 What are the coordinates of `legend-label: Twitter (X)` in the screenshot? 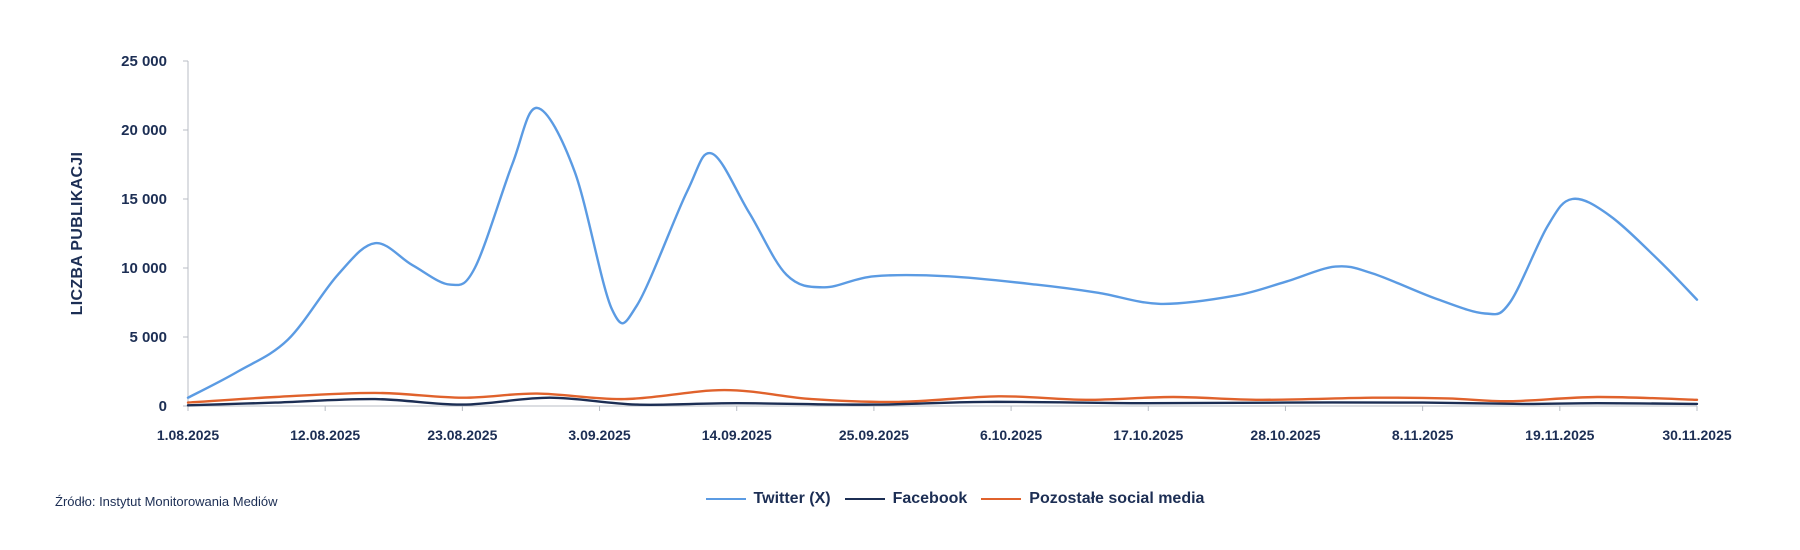 It's located at (792, 498).